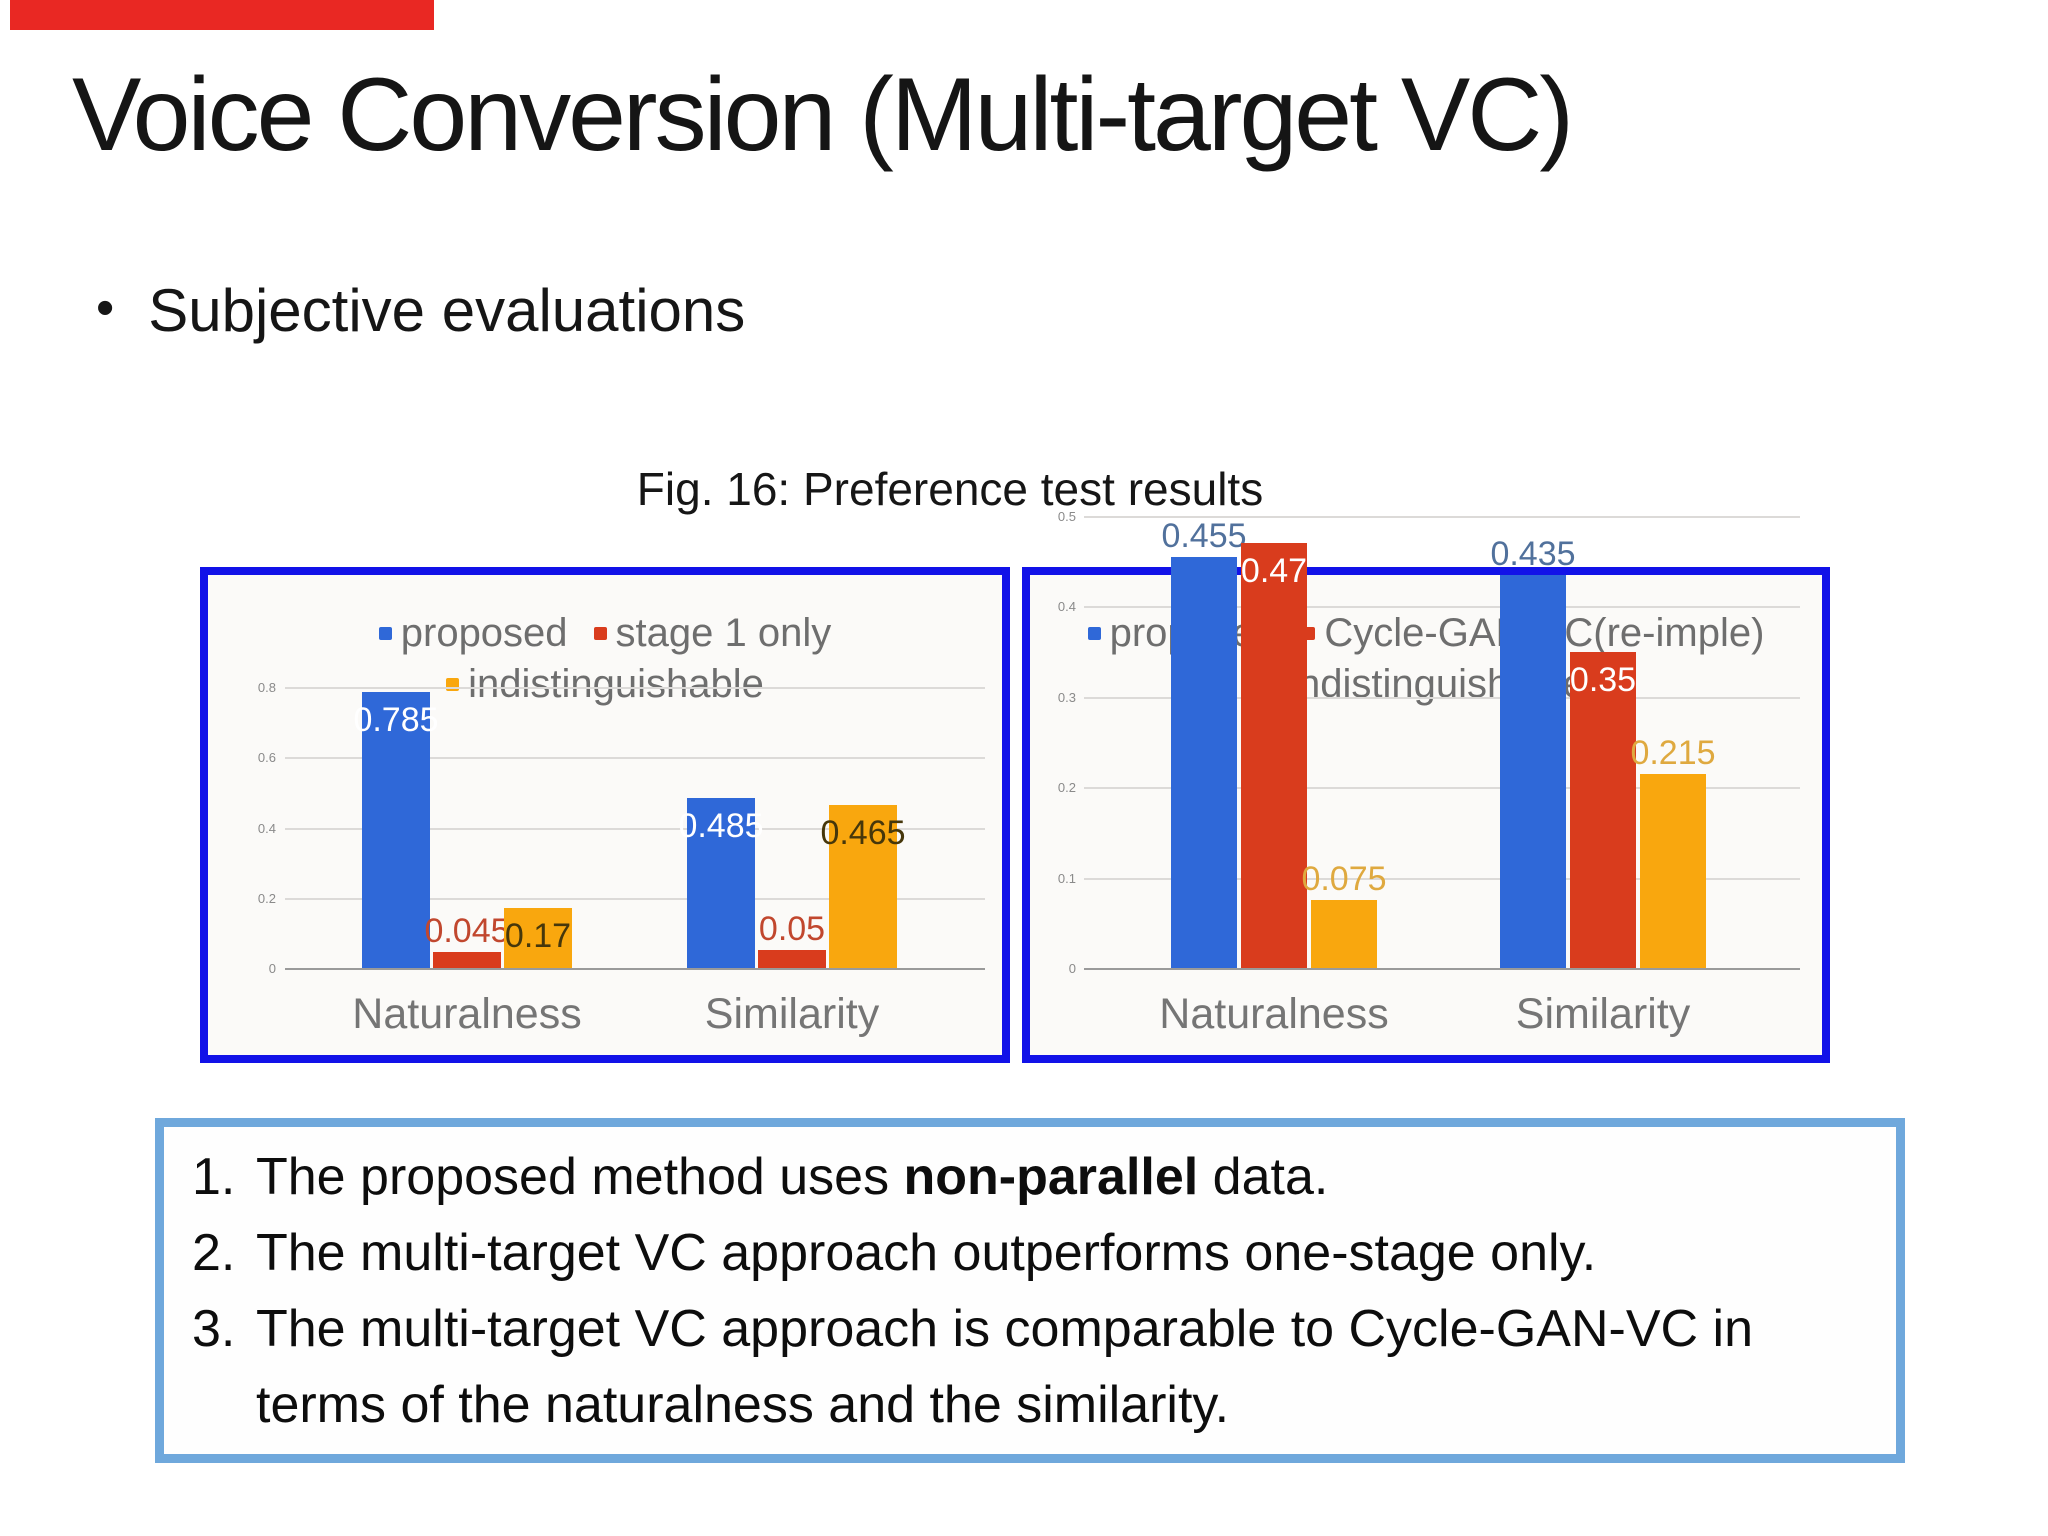  What do you see at coordinates (484, 633) in the screenshot?
I see `legend-label: proposed` at bounding box center [484, 633].